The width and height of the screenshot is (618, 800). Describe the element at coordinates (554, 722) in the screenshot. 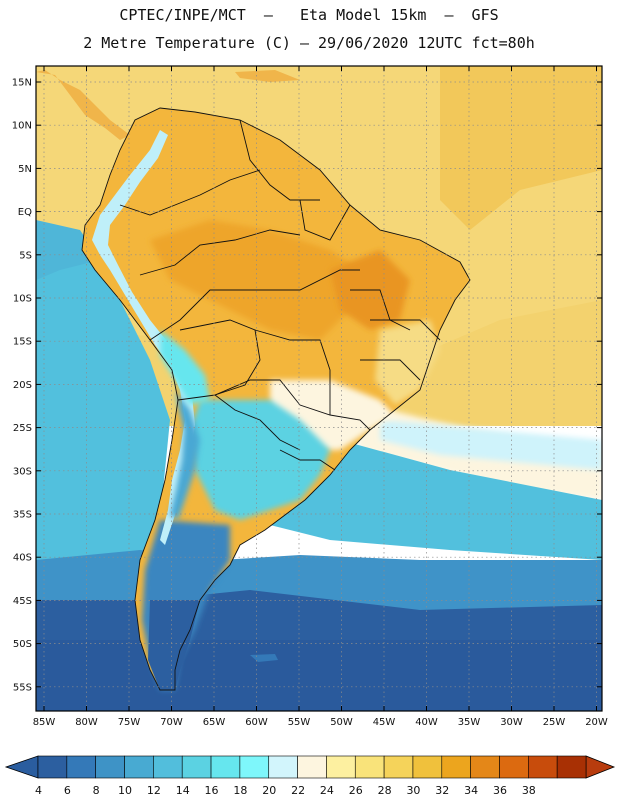

I see `lon-label: 25W` at that location.